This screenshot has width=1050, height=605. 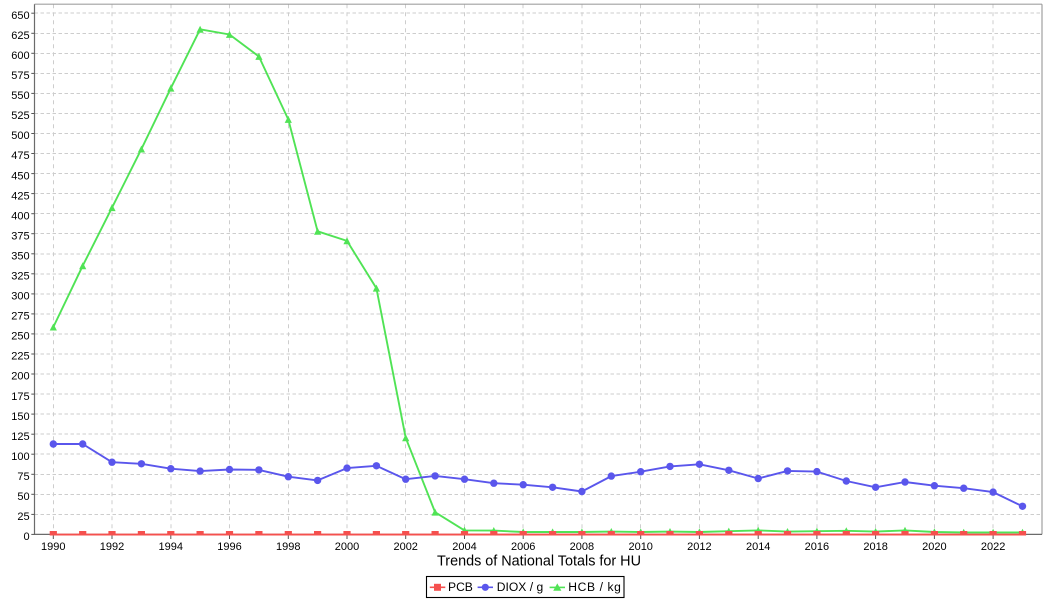 I want to click on svg-text: 650, so click(x=20, y=16).